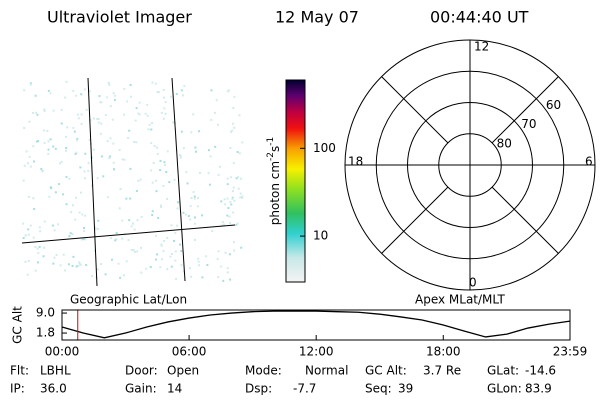 The image size is (600, 400). What do you see at coordinates (386, 371) in the screenshot?
I see `info-label: GC Alt:` at bounding box center [386, 371].